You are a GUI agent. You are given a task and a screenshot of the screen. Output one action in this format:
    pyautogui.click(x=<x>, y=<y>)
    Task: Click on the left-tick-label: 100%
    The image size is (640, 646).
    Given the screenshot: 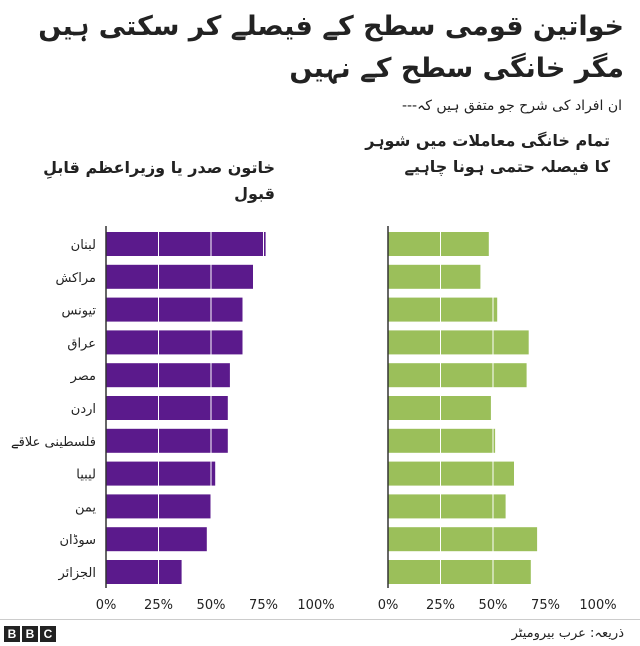 What is the action you would take?
    pyautogui.click(x=315, y=605)
    